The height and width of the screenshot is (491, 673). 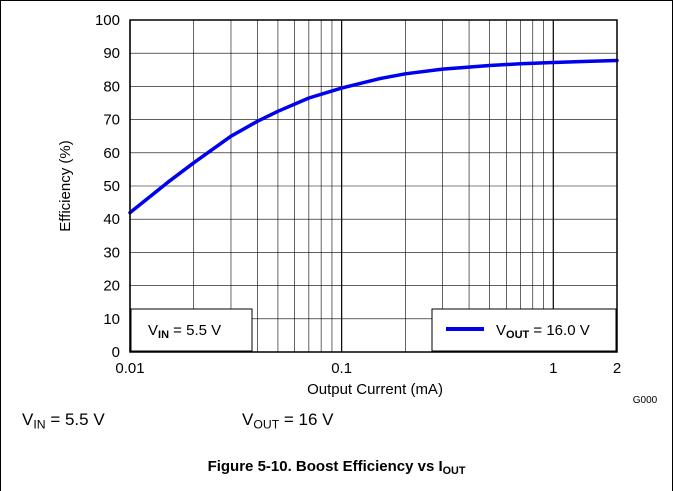 What do you see at coordinates (191, 330) in the screenshot?
I see `inset-label-box: VIN = 5.5 V` at bounding box center [191, 330].